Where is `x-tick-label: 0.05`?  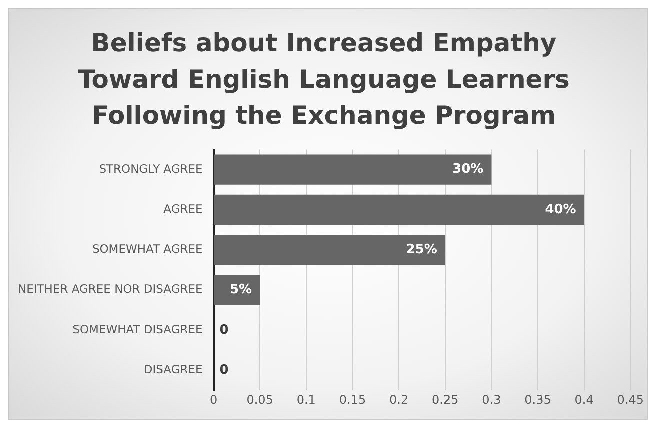 x-tick-label: 0.05 is located at coordinates (260, 399).